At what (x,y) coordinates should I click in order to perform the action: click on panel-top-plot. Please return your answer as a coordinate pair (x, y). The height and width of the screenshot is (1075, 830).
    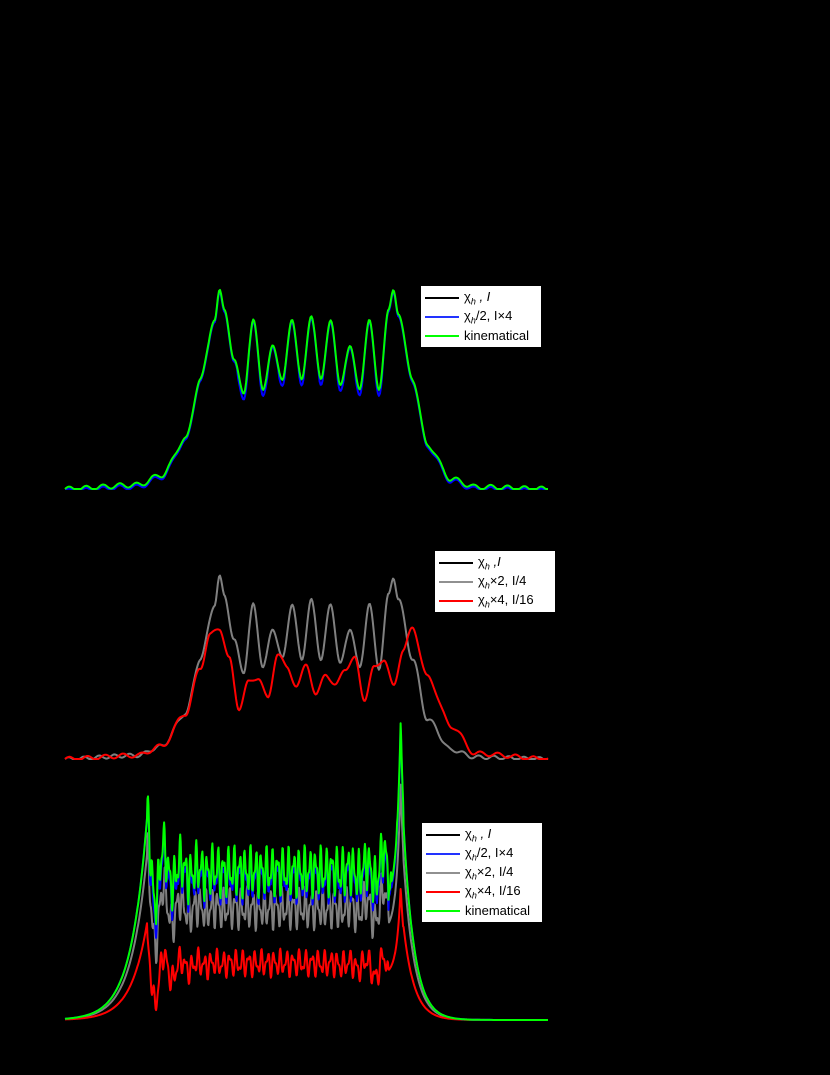
    Looking at the image, I should click on (306, 389).